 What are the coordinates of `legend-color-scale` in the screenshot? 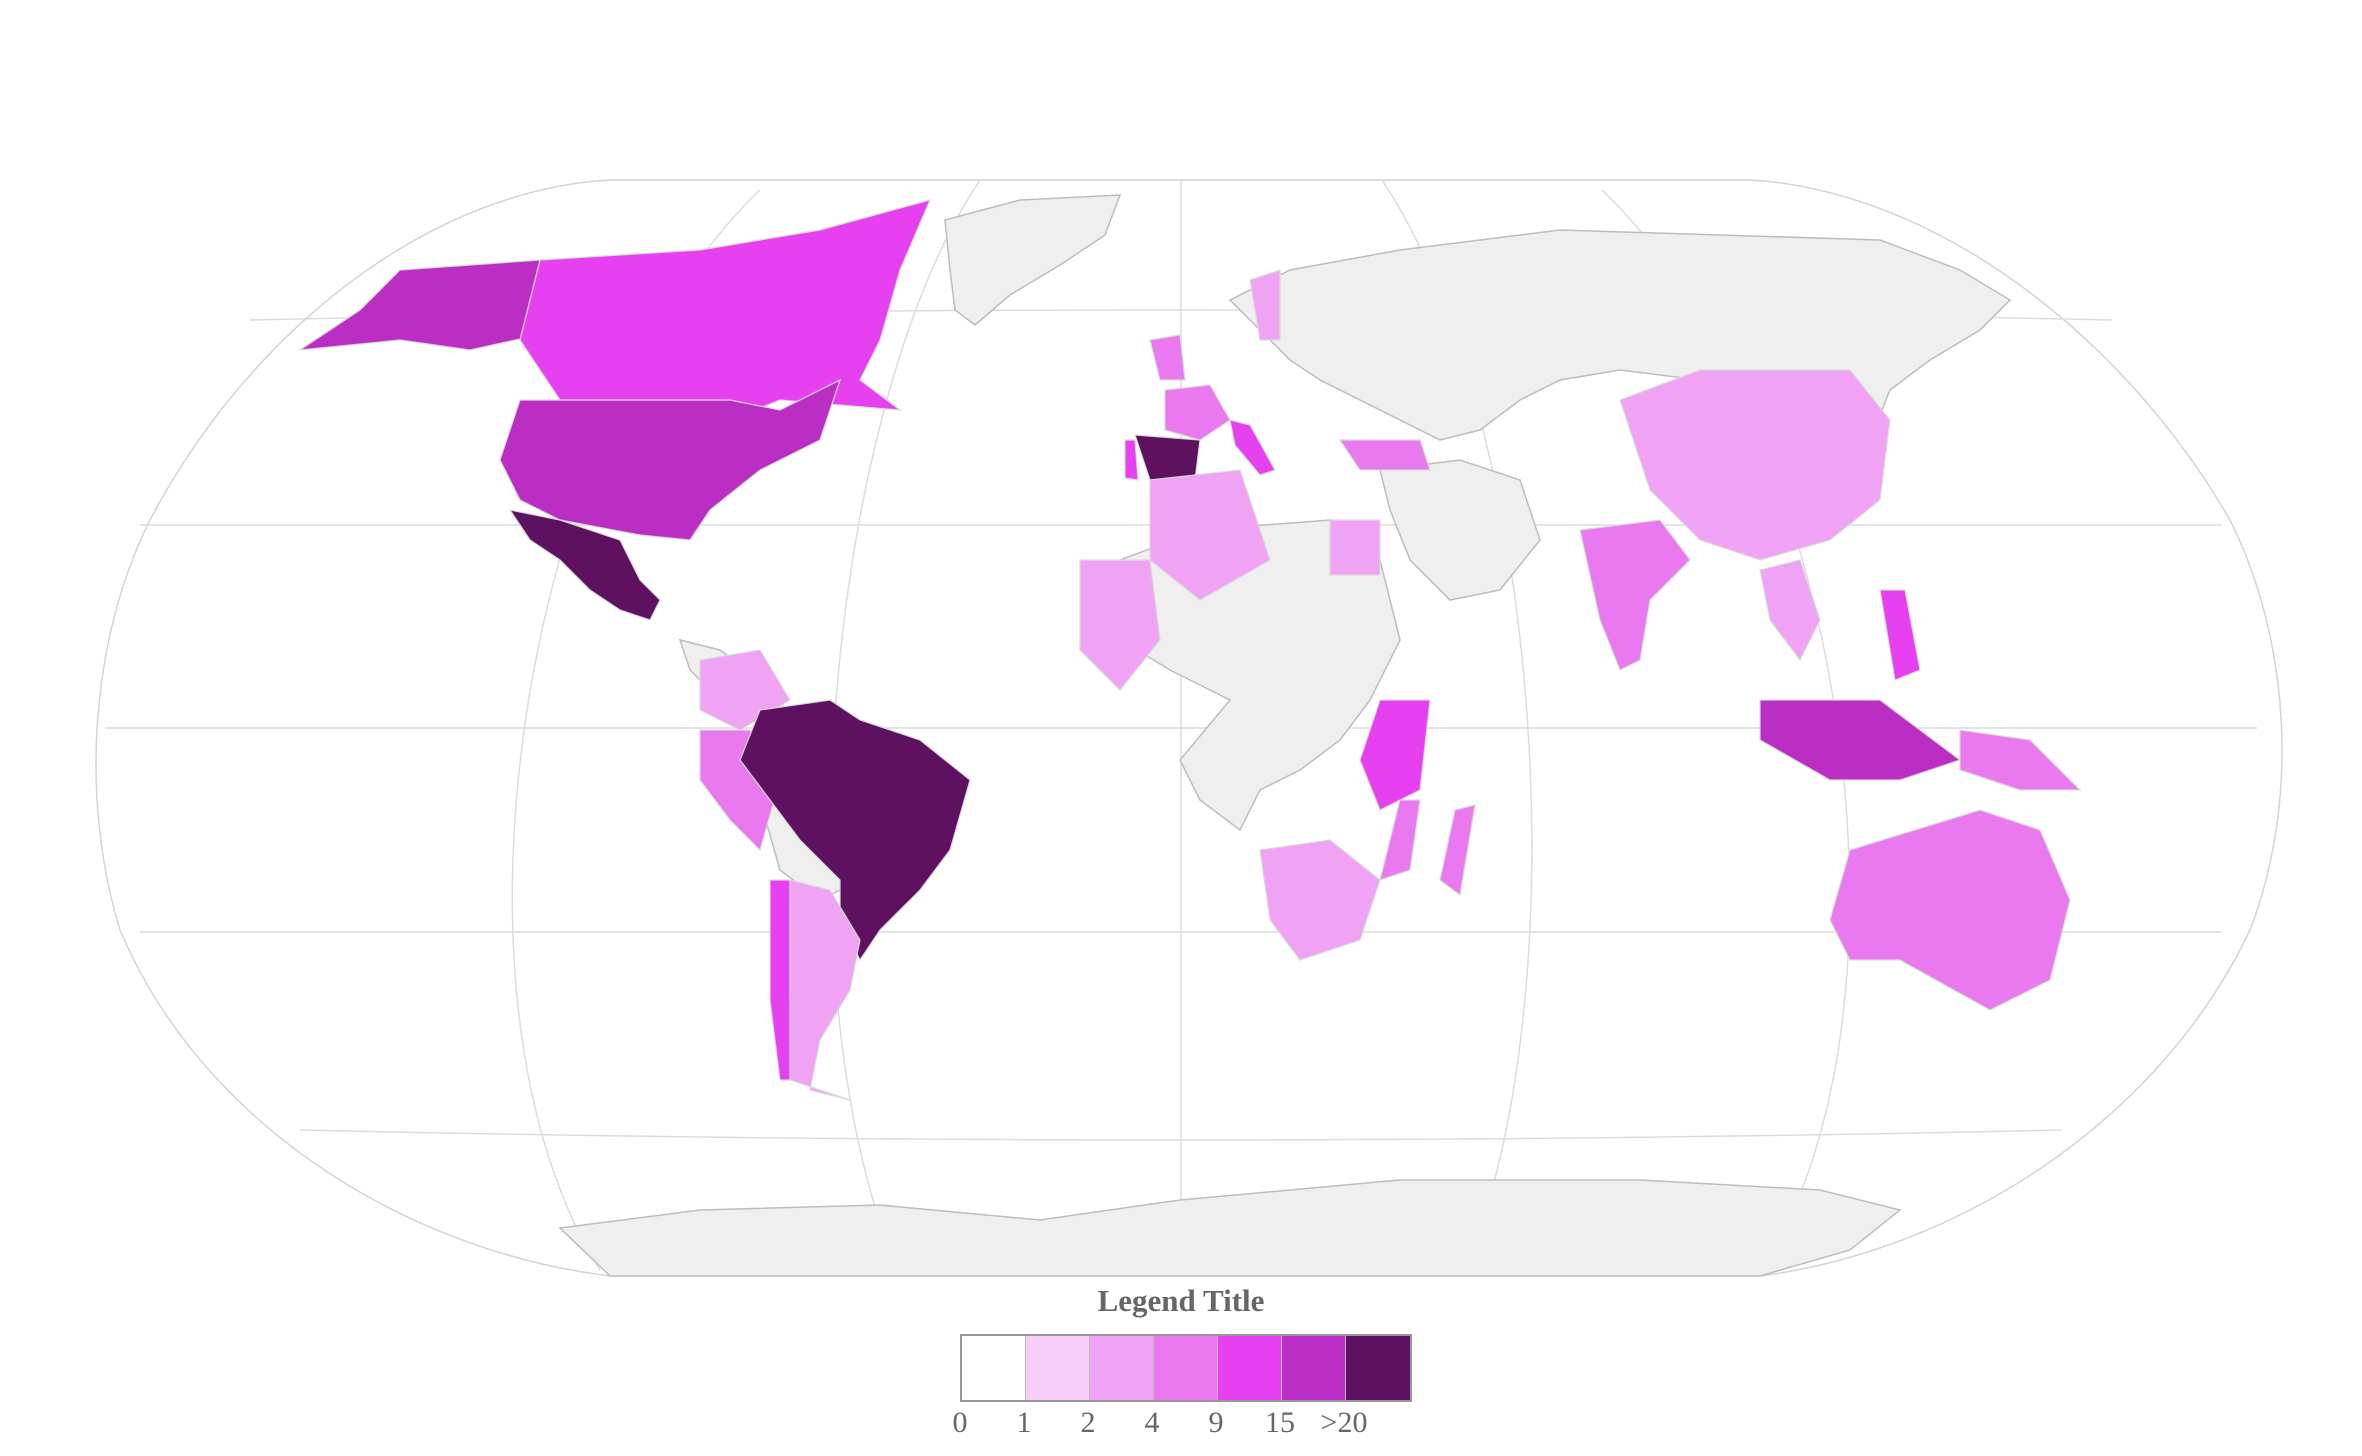 It's located at (1186, 1368).